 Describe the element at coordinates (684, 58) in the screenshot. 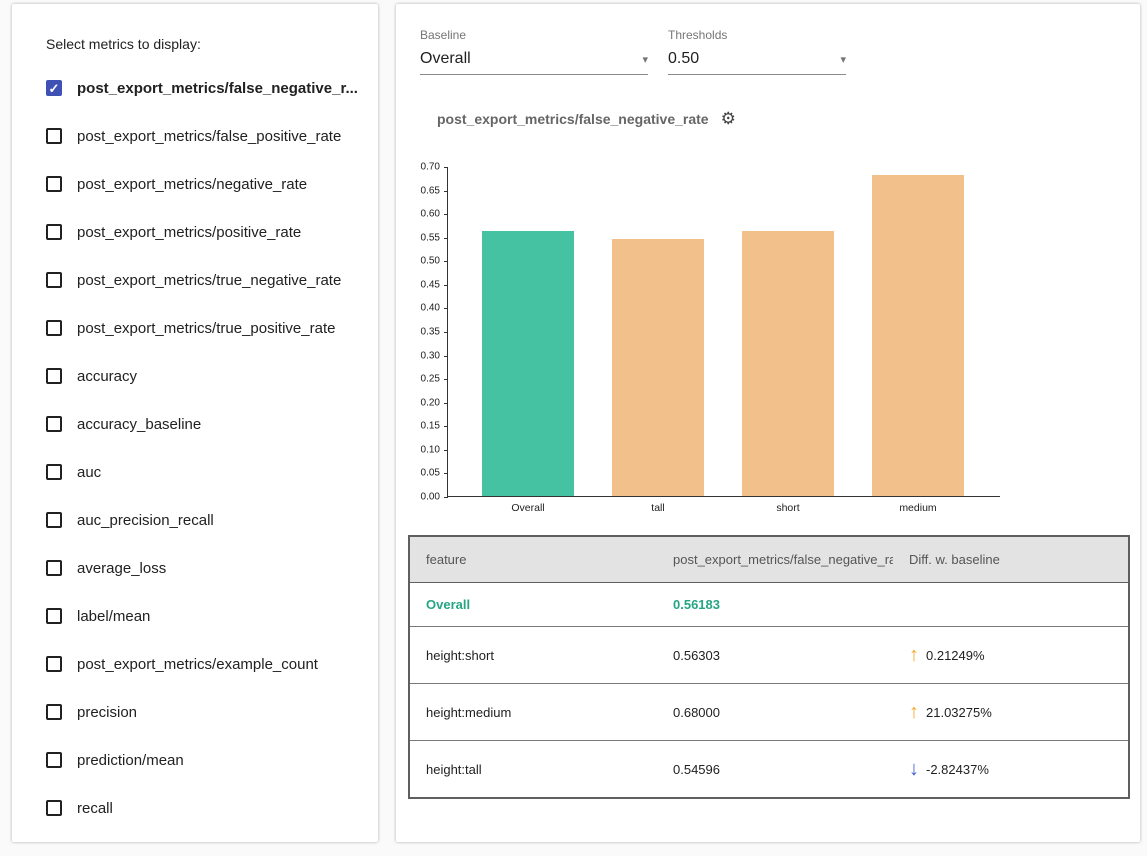

I see `thresholds-selected-option: 0.50` at that location.